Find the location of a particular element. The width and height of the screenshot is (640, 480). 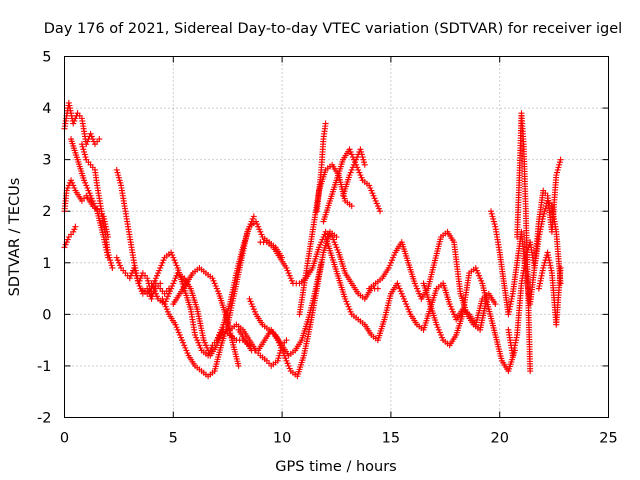

y-tick-label: 5 is located at coordinates (46, 58).